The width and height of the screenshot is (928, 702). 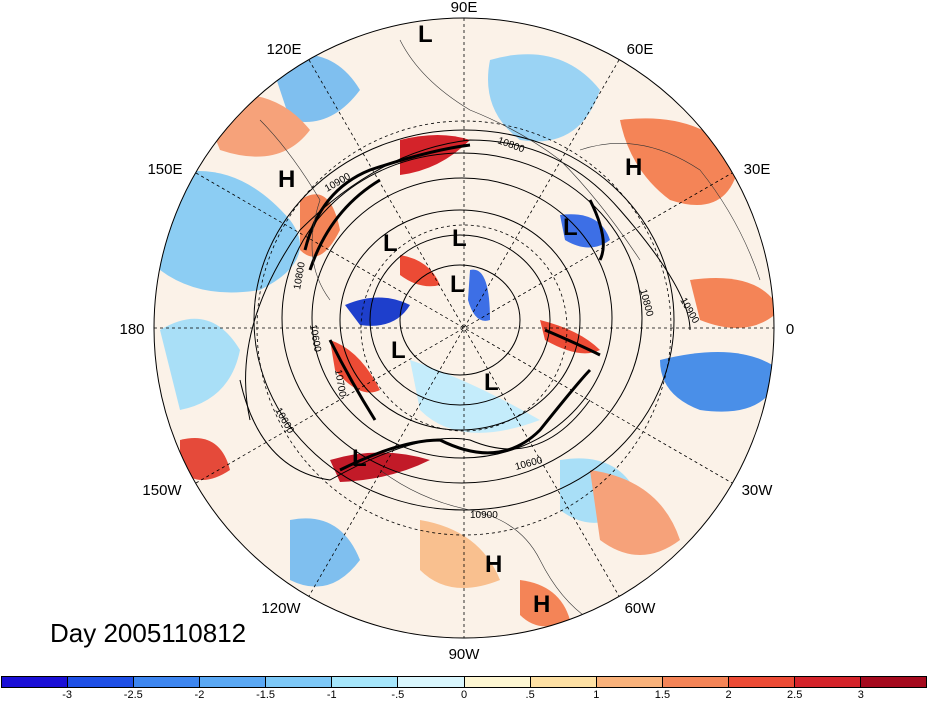 I want to click on date-title: Day 2005110812, so click(x=148, y=633).